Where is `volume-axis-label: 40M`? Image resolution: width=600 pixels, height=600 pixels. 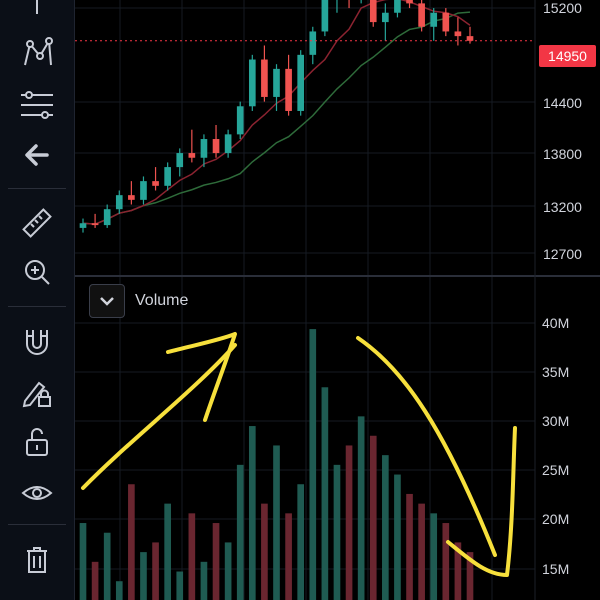
volume-axis-label: 40M is located at coordinates (556, 323).